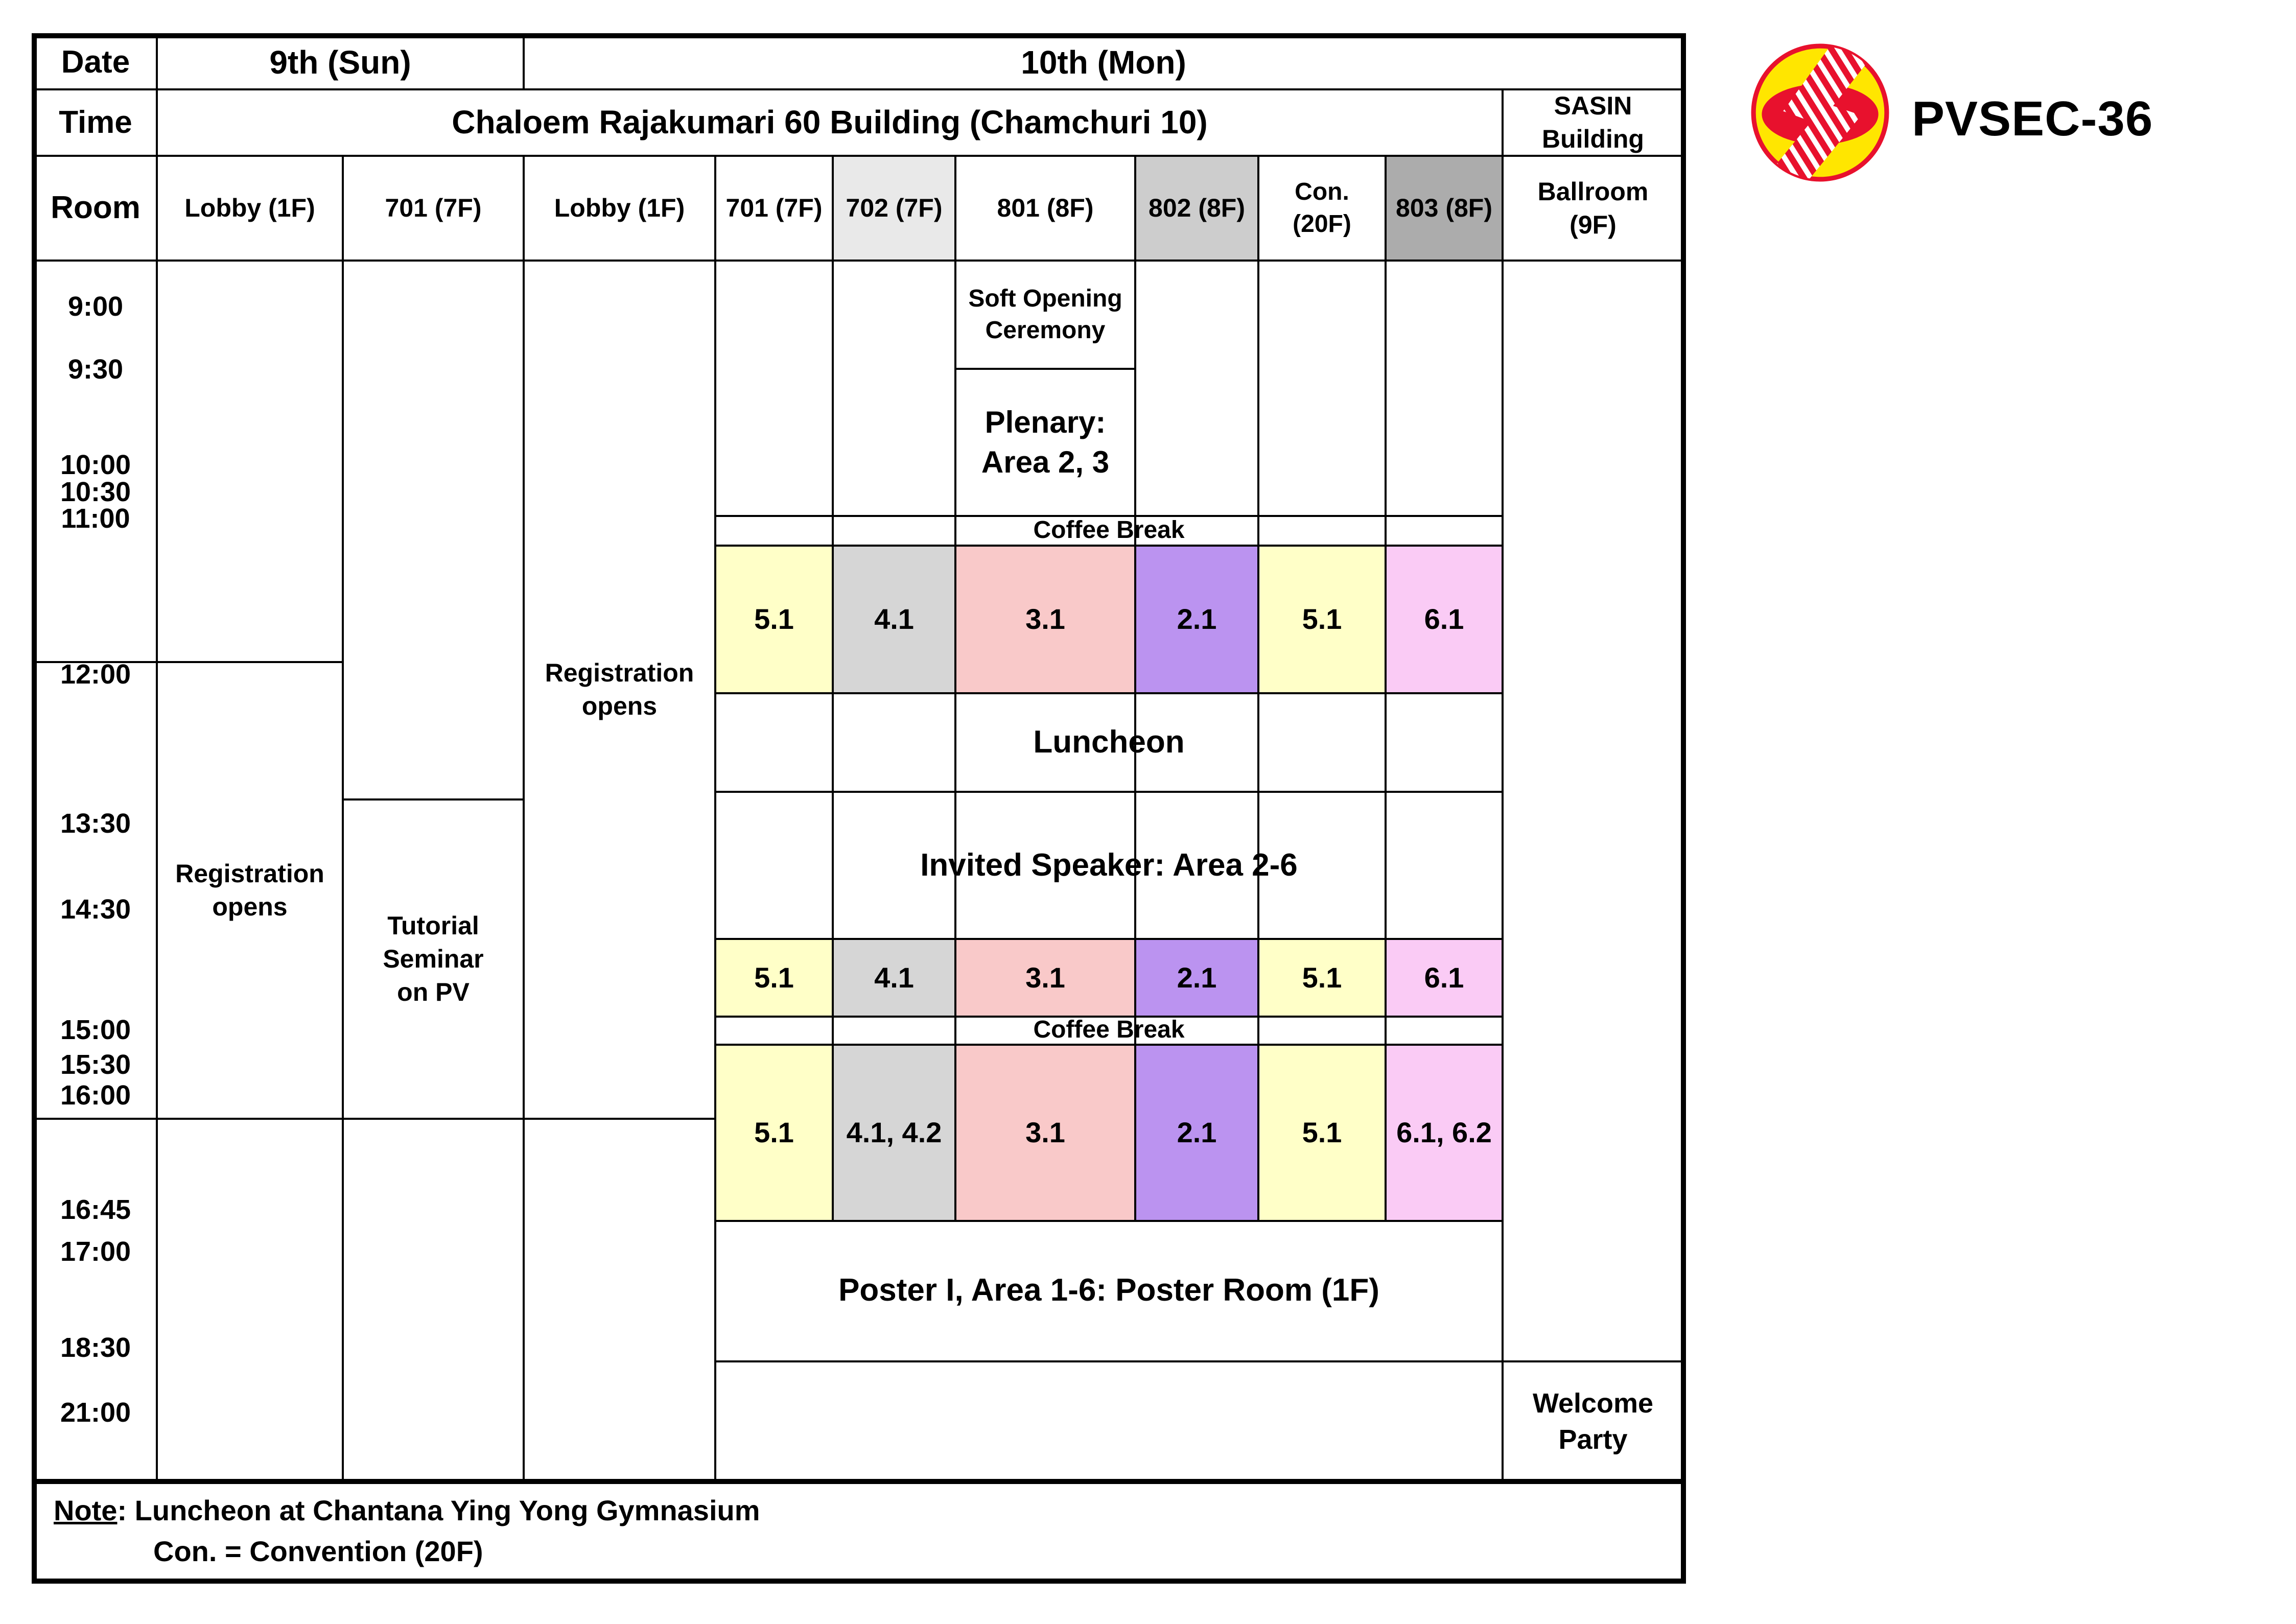  What do you see at coordinates (894, 619) in the screenshot?
I see `session1-702: 4.1` at bounding box center [894, 619].